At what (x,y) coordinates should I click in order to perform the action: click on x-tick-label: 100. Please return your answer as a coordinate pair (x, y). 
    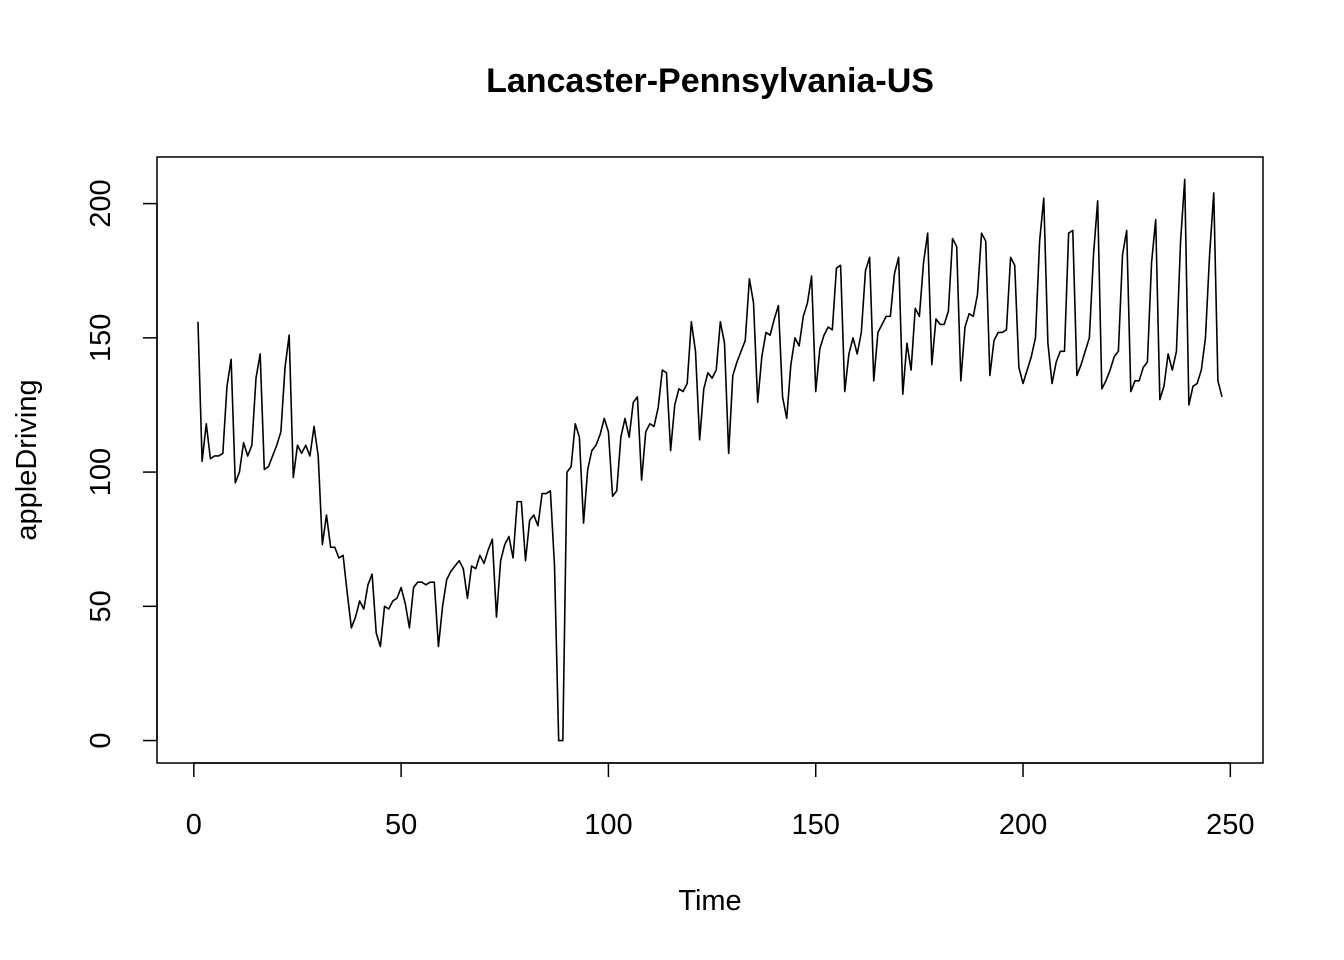
    Looking at the image, I should click on (608, 825).